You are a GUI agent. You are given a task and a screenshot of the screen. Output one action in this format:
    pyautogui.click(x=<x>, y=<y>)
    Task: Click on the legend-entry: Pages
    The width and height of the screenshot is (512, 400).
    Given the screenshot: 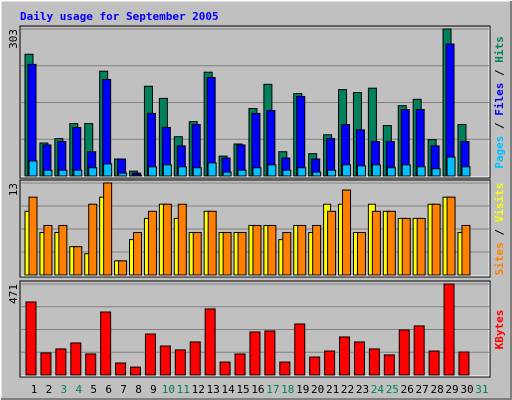 What is the action you would take?
    pyautogui.click(x=499, y=152)
    